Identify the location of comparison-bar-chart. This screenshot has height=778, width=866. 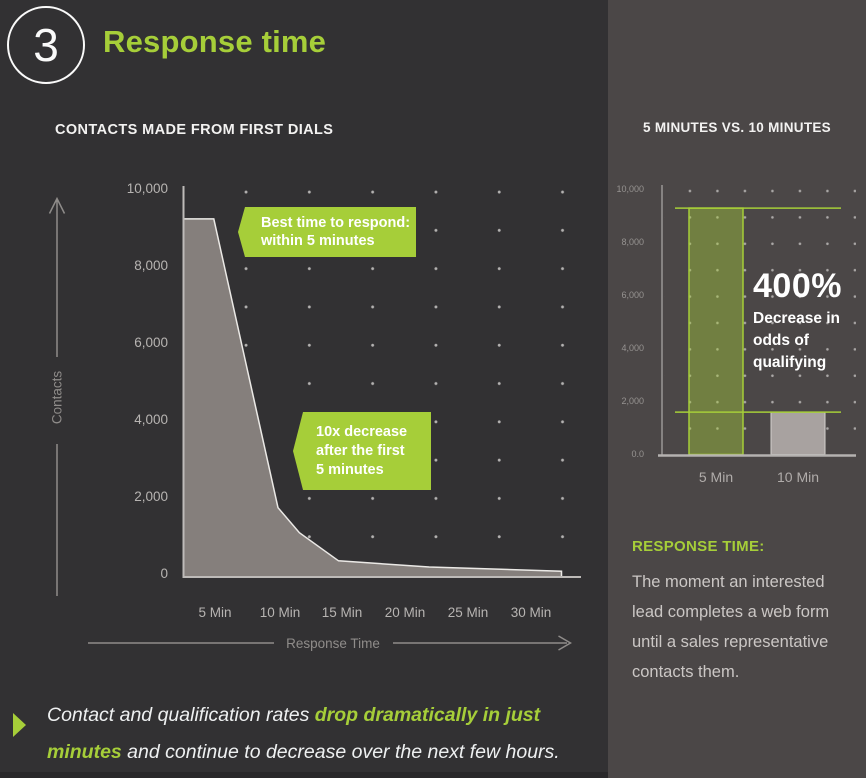
(757, 321).